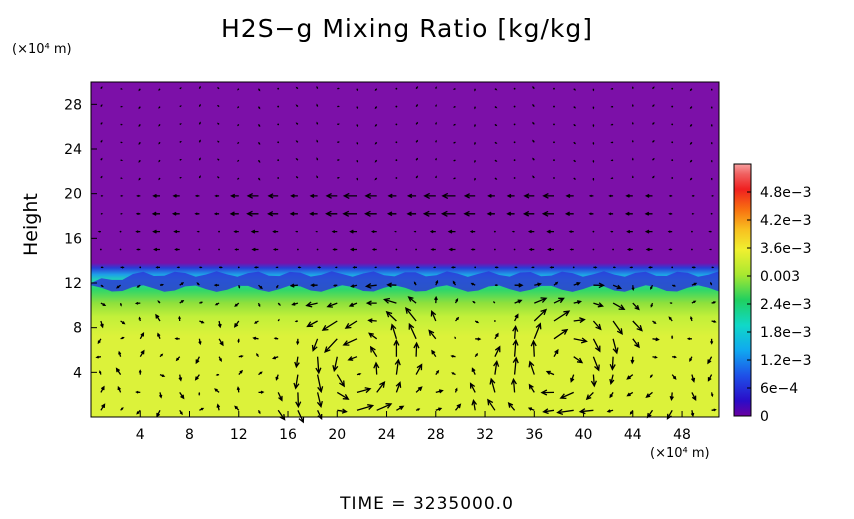 Image resolution: width=854 pixels, height=519 pixels. What do you see at coordinates (239, 435) in the screenshot?
I see `x-tick-label: 12` at bounding box center [239, 435].